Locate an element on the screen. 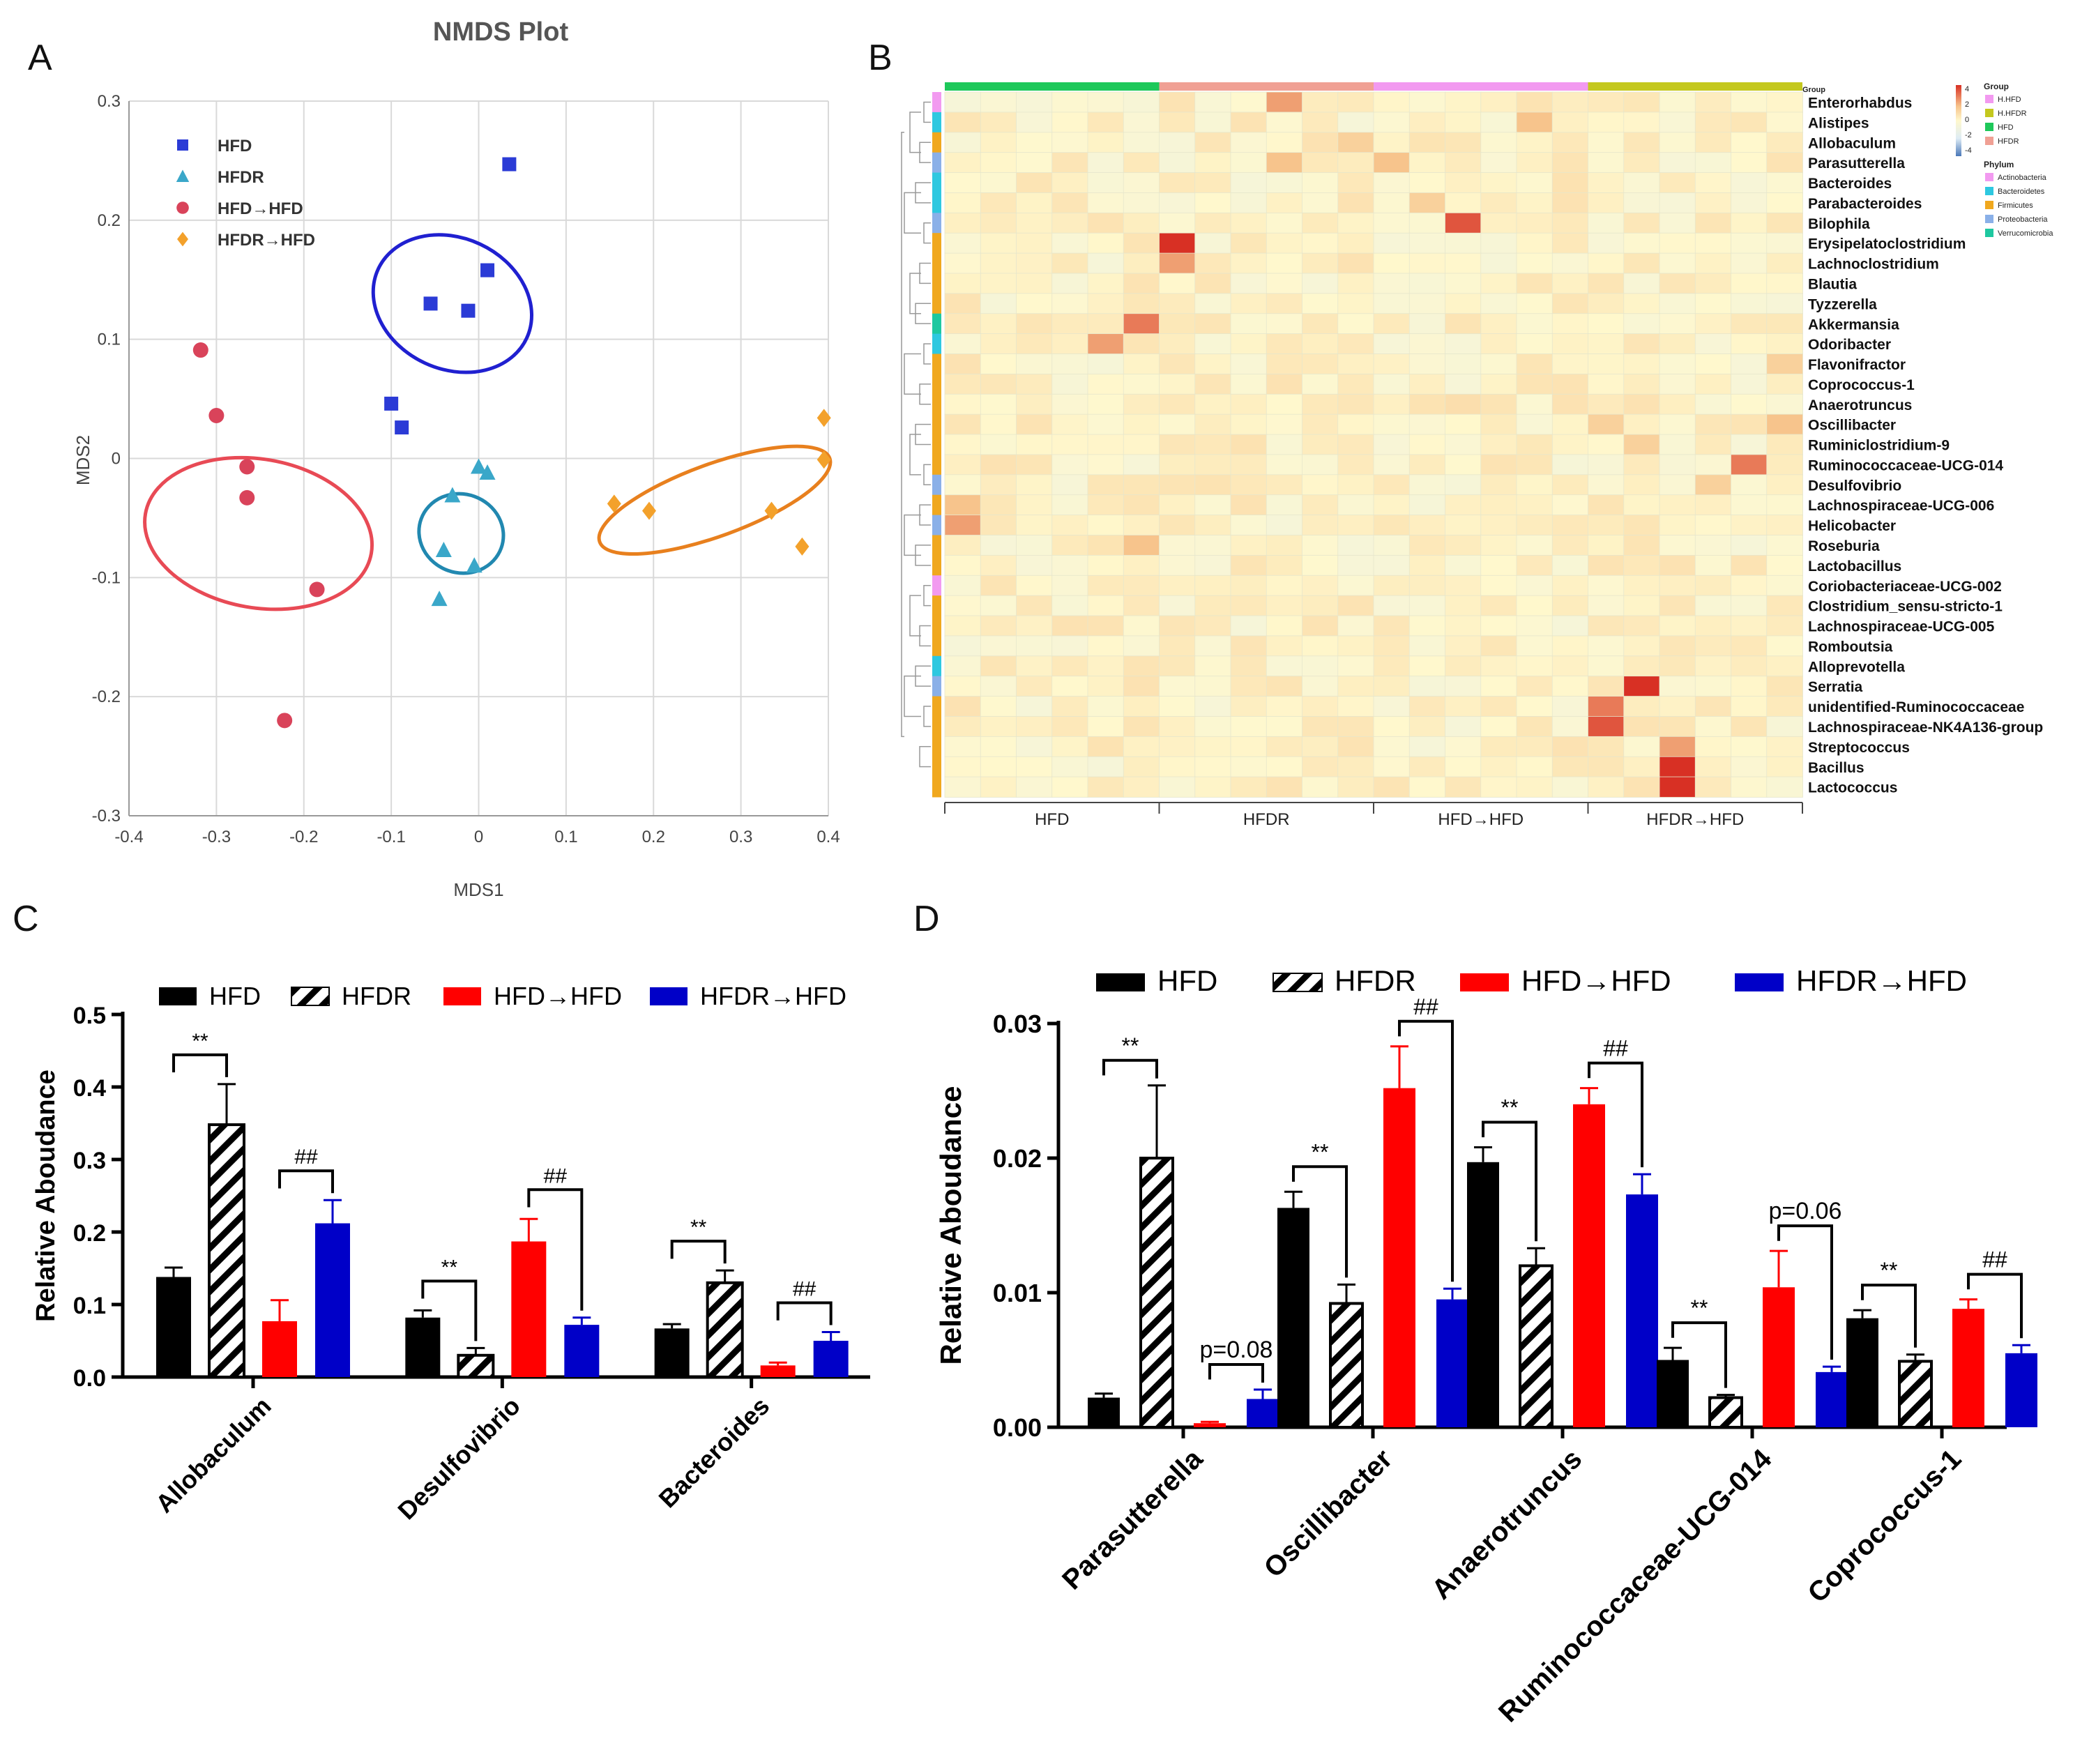 Image resolution: width=2089 pixels, height=1764 pixels. y-tick-label: 0.4 is located at coordinates (89, 1088).